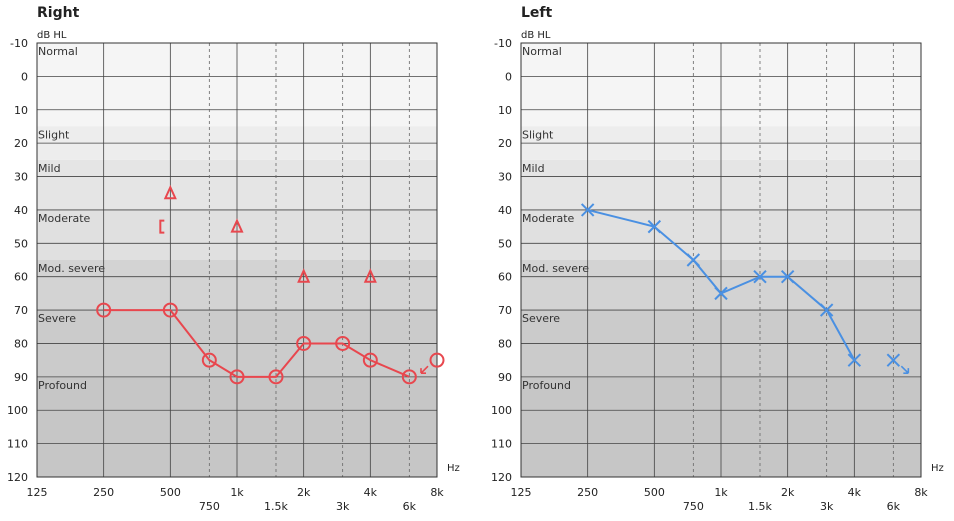 The height and width of the screenshot is (521, 954). What do you see at coordinates (21, 343) in the screenshot?
I see `y-tick-label: 80` at bounding box center [21, 343].